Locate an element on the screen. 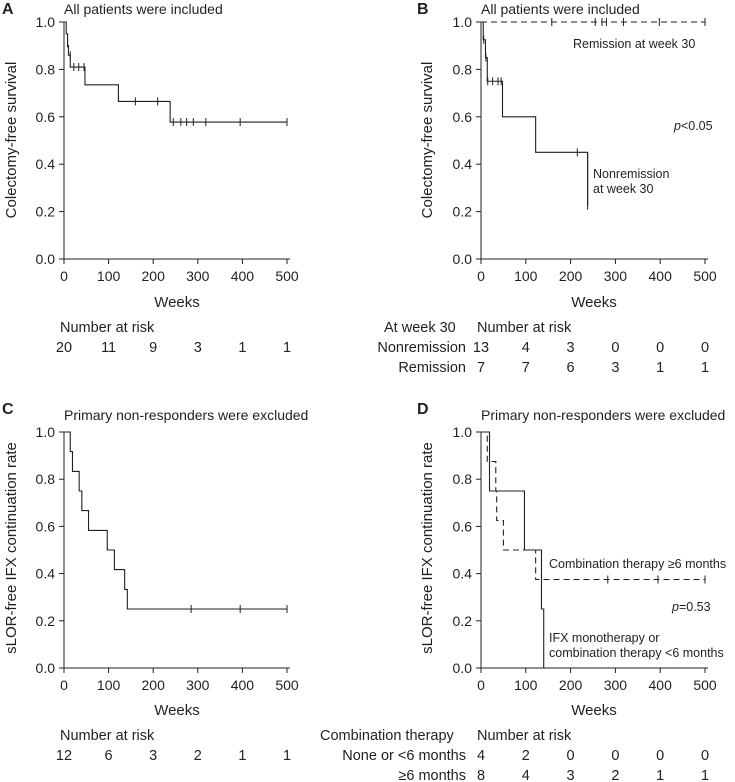 This screenshot has height=782, width=735. panel-b-p-value: p<0.05 is located at coordinates (693, 126).